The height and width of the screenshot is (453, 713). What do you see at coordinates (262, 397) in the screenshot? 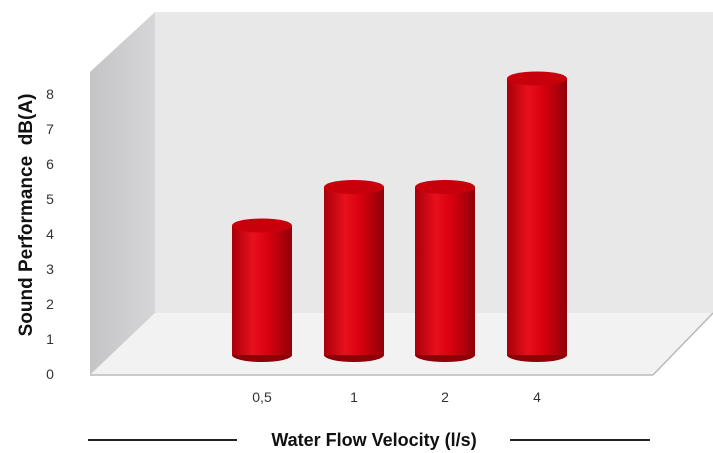
I see `x-tick-label: 0,5` at bounding box center [262, 397].